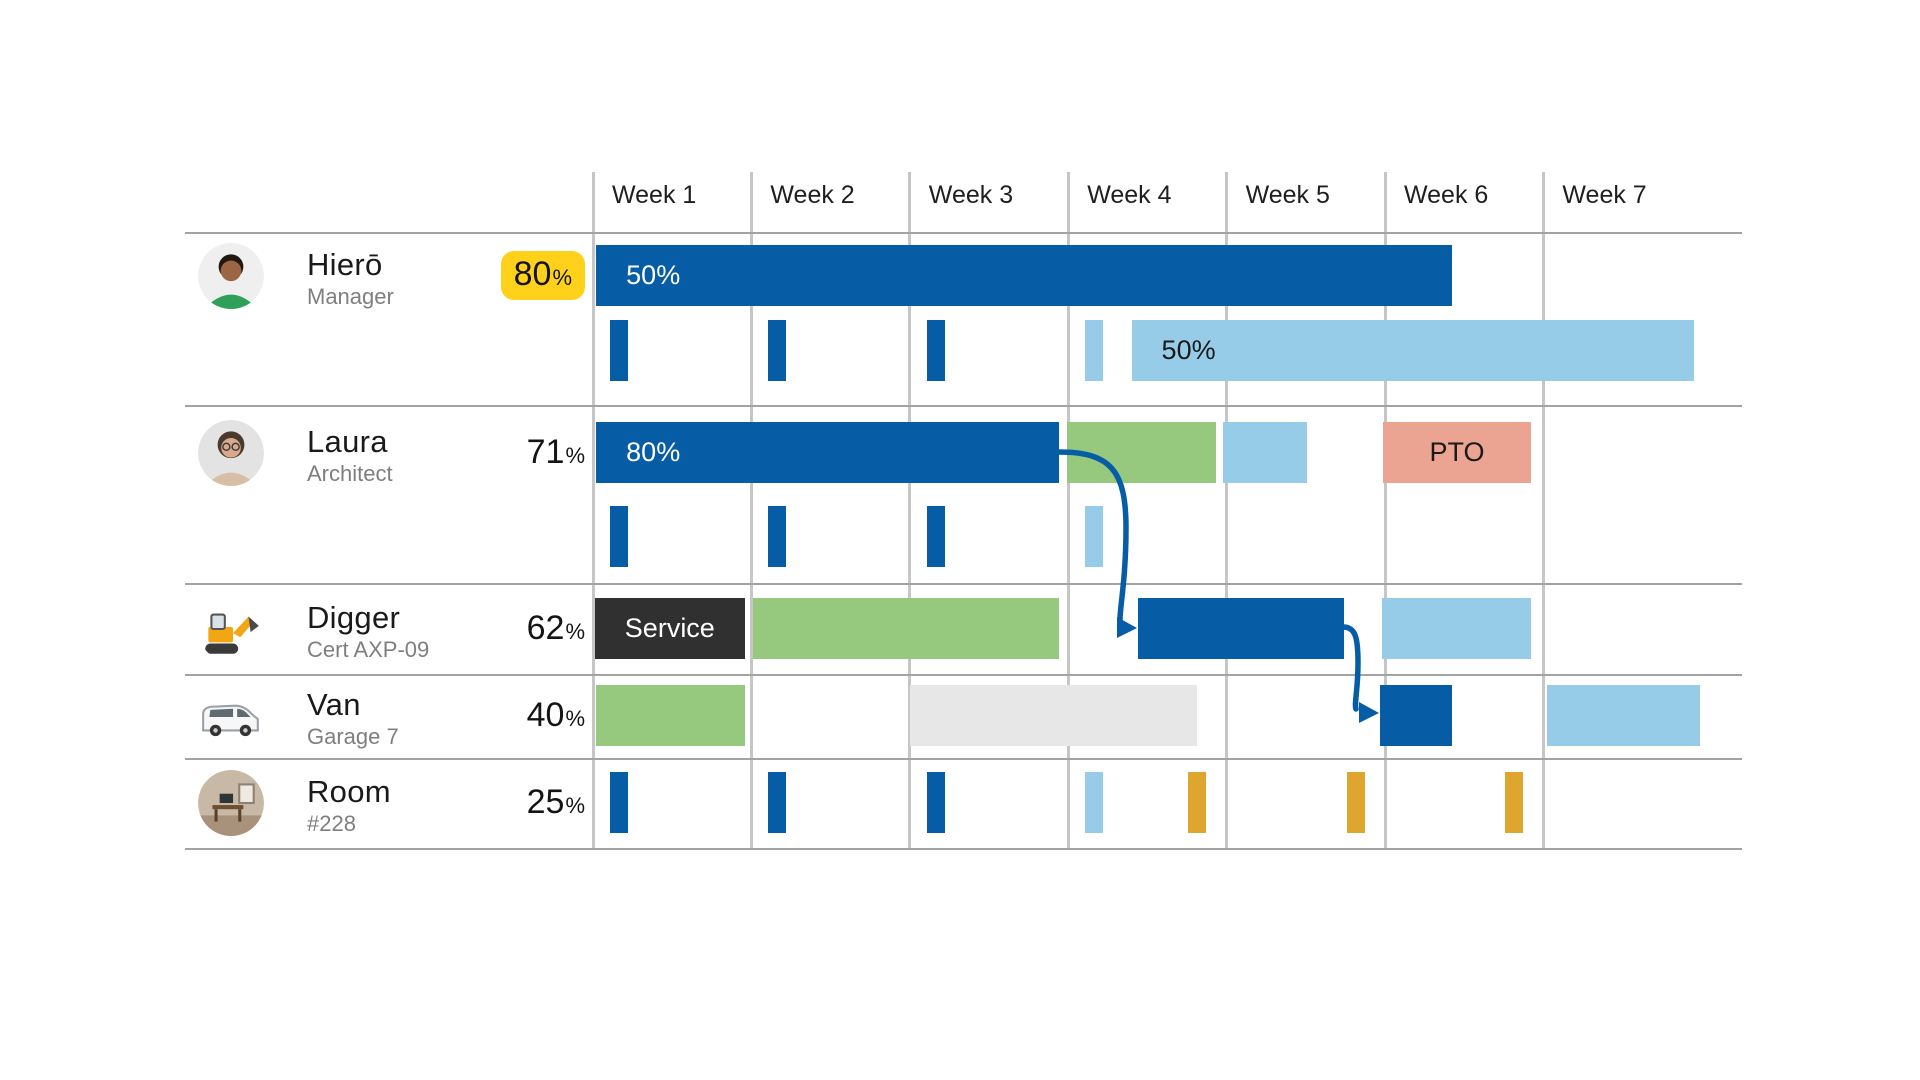 The height and width of the screenshot is (1080, 1920). Describe the element at coordinates (1350, 668) in the screenshot. I see `dependency-line-digger-to-van` at that location.